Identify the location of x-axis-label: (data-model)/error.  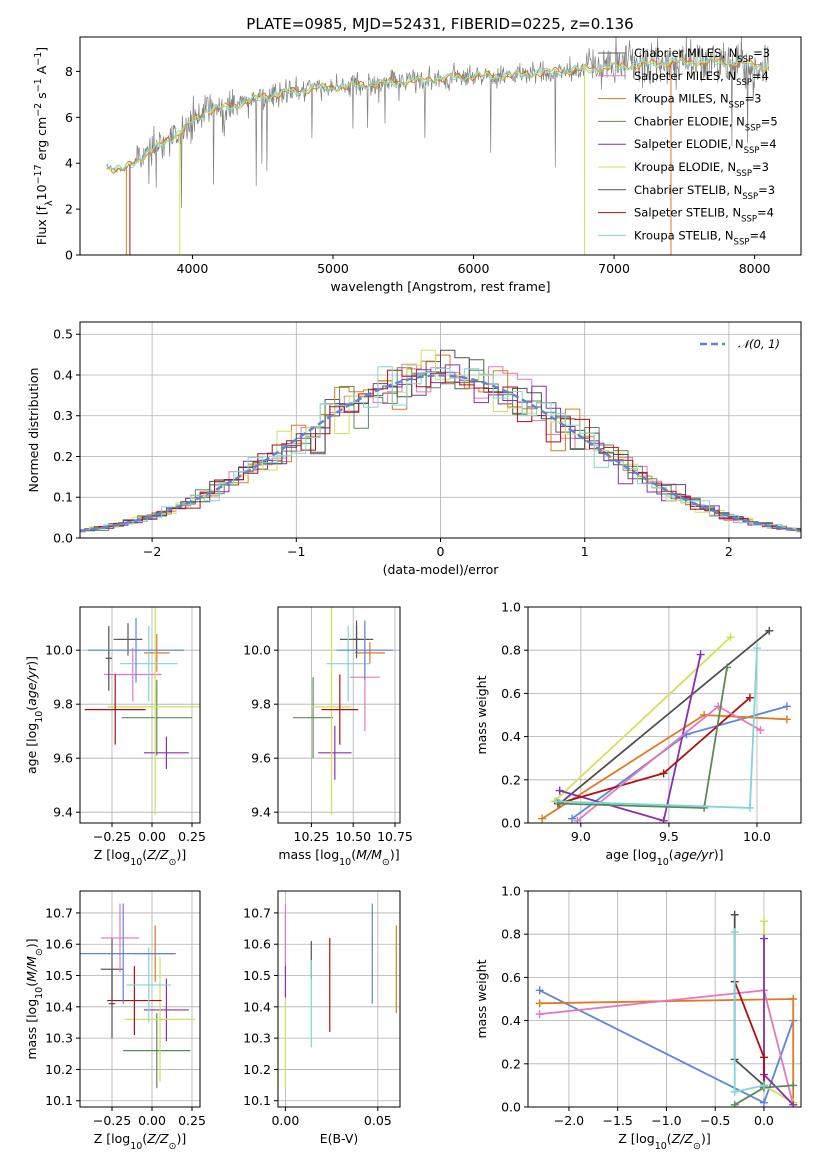
(441, 569).